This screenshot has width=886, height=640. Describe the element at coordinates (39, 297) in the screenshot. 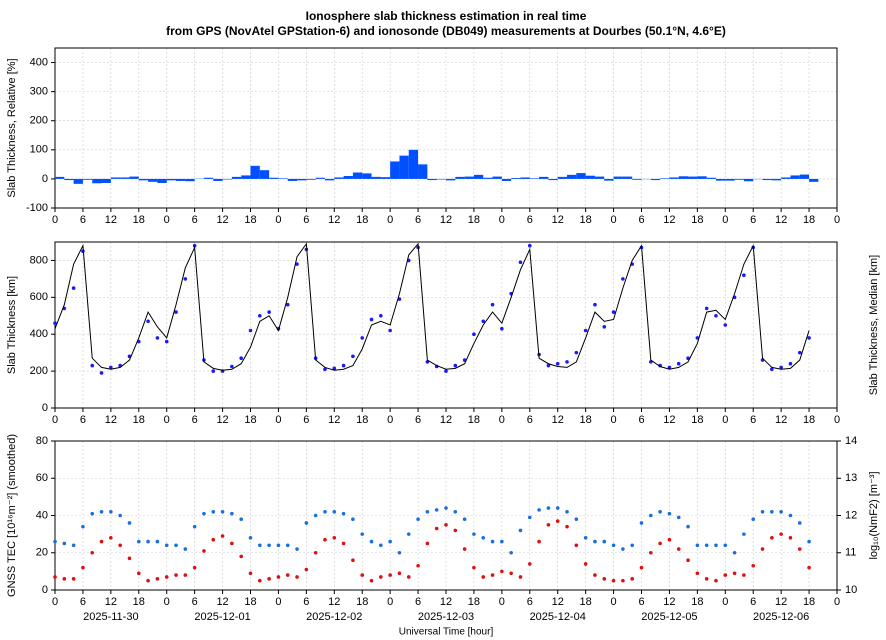

I see `y-tick-label: 600` at that location.